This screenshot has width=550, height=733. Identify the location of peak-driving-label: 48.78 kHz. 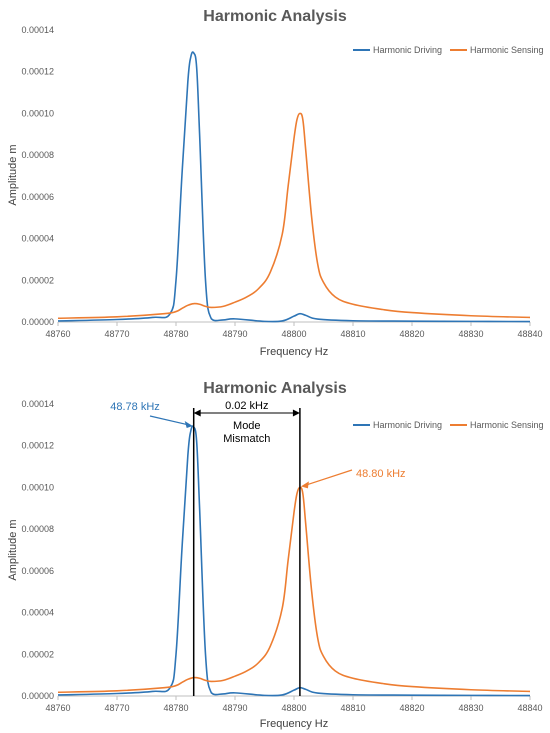
(135, 407).